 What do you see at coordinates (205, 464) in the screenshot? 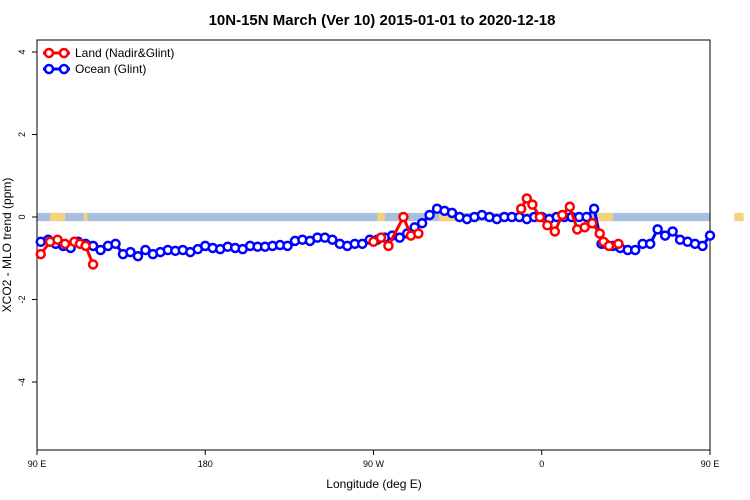
I see `x-tick-label: 180` at bounding box center [205, 464].